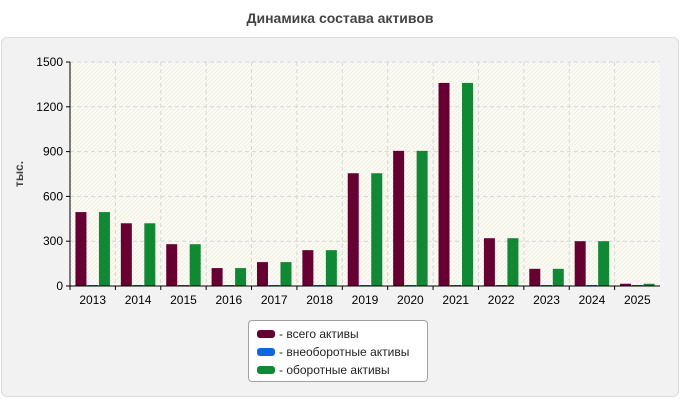 The height and width of the screenshot is (400, 680). Describe the element at coordinates (399, 218) in the screenshot. I see `bar-total-2020` at that location.